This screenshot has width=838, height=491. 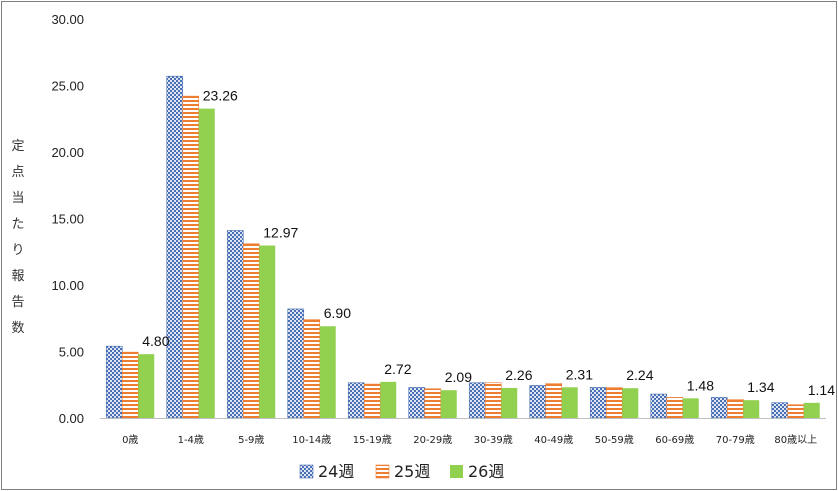 I want to click on x-tick-label: 0歳, so click(x=130, y=440).